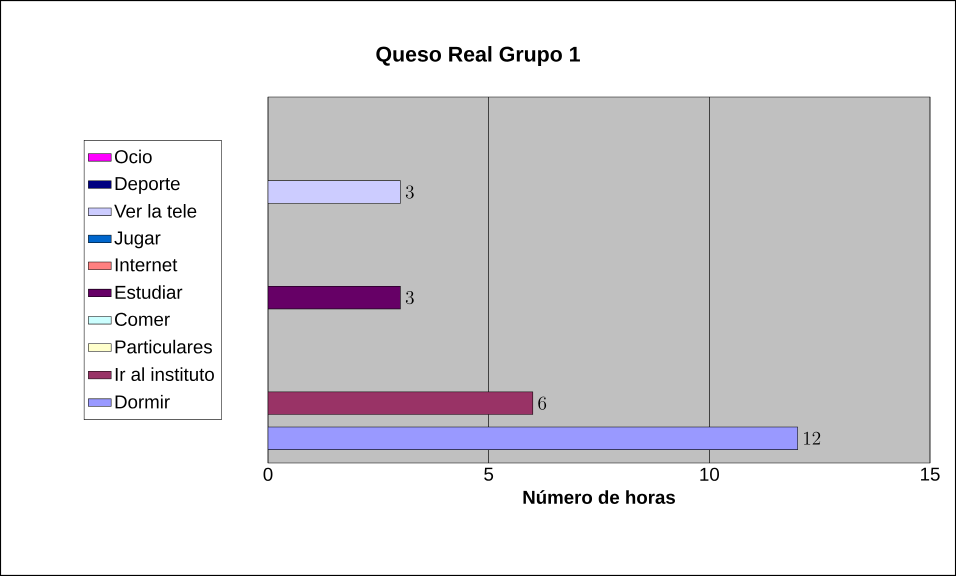 The image size is (956, 576). I want to click on legend-label: Comer, so click(142, 319).